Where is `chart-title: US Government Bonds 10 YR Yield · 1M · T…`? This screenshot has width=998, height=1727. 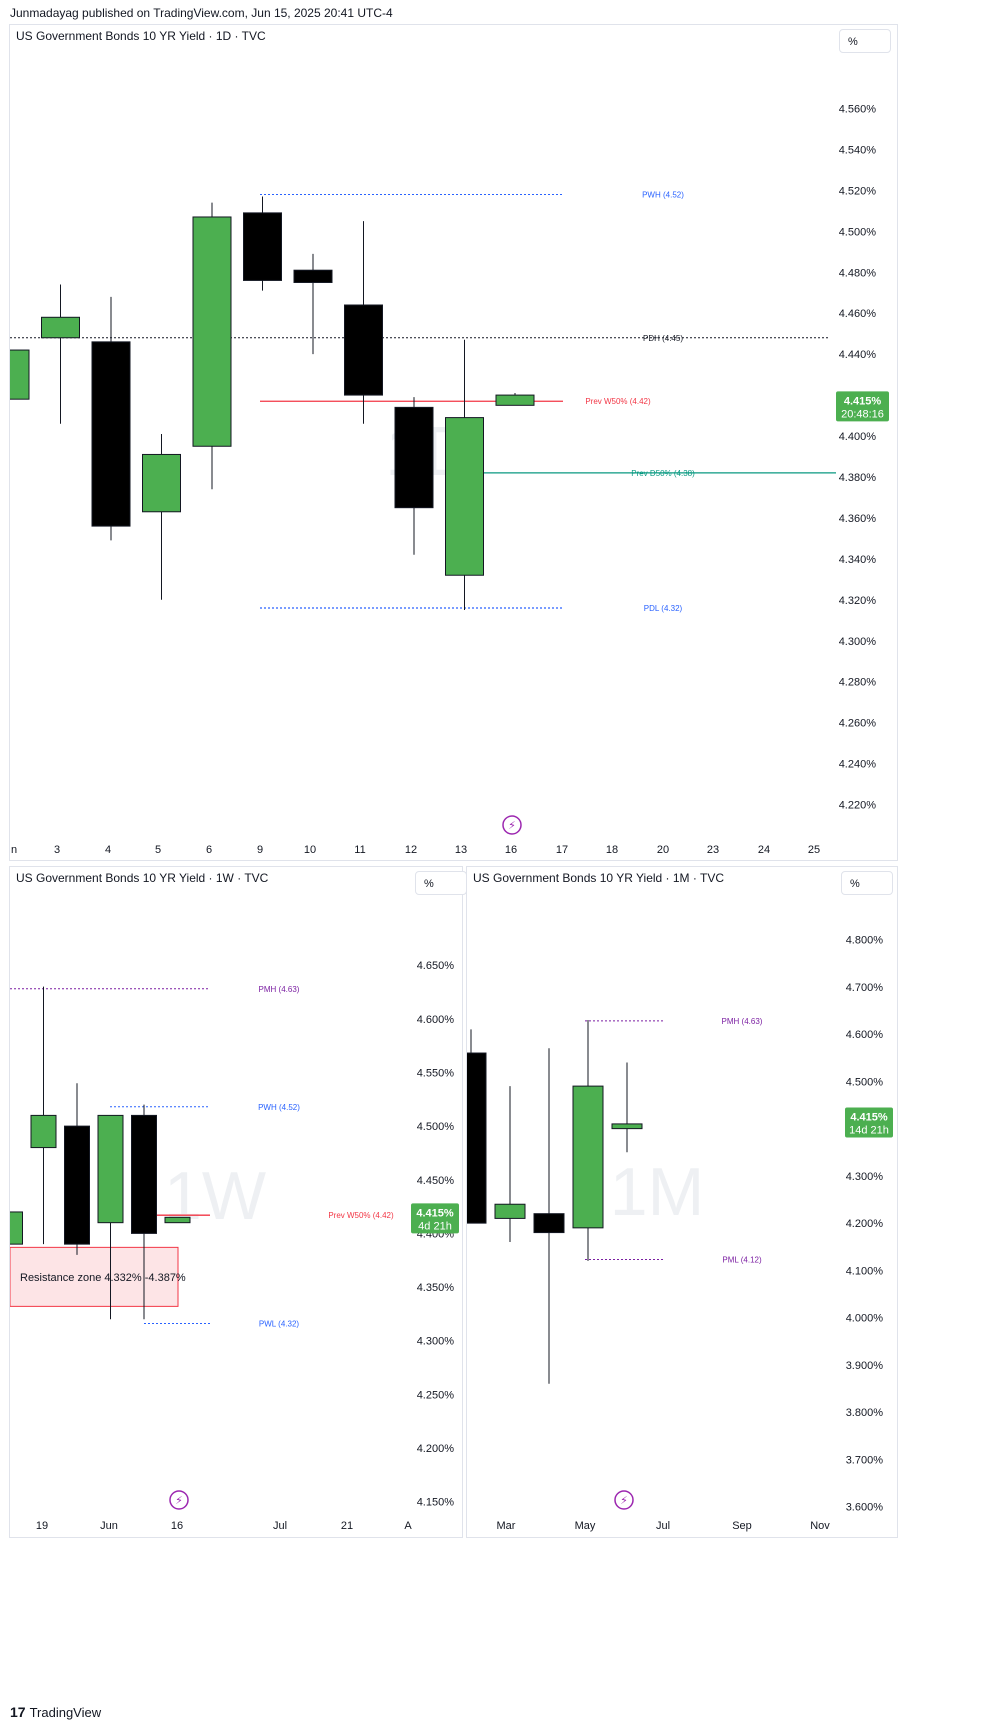 chart-title: US Government Bonds 10 YR Yield · 1M · T… is located at coordinates (598, 878).